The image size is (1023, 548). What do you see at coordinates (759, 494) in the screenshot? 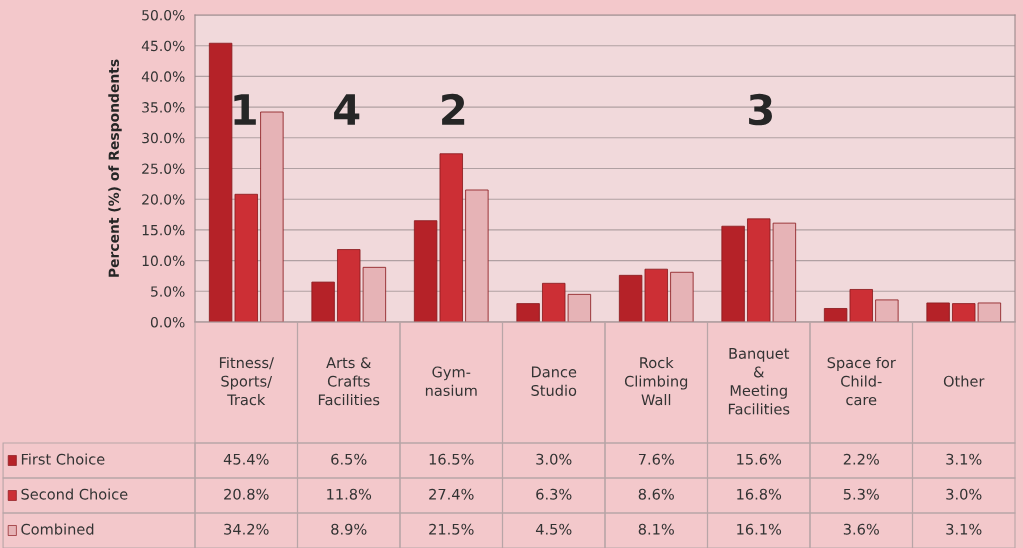
I see `data-label: 16.8%` at bounding box center [759, 494].